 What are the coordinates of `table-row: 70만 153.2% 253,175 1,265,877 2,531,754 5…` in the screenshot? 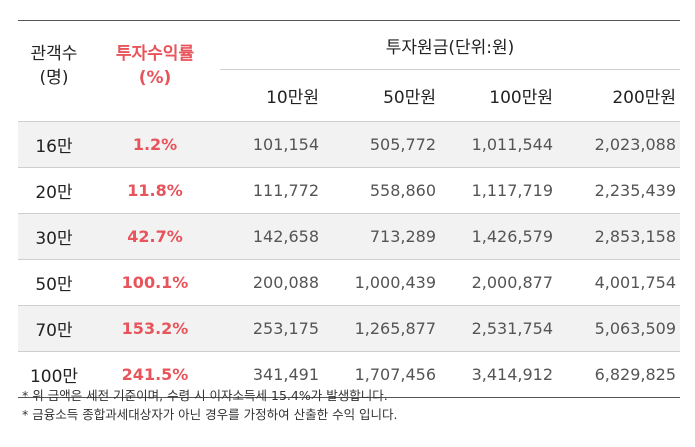 It's located at (349, 328).